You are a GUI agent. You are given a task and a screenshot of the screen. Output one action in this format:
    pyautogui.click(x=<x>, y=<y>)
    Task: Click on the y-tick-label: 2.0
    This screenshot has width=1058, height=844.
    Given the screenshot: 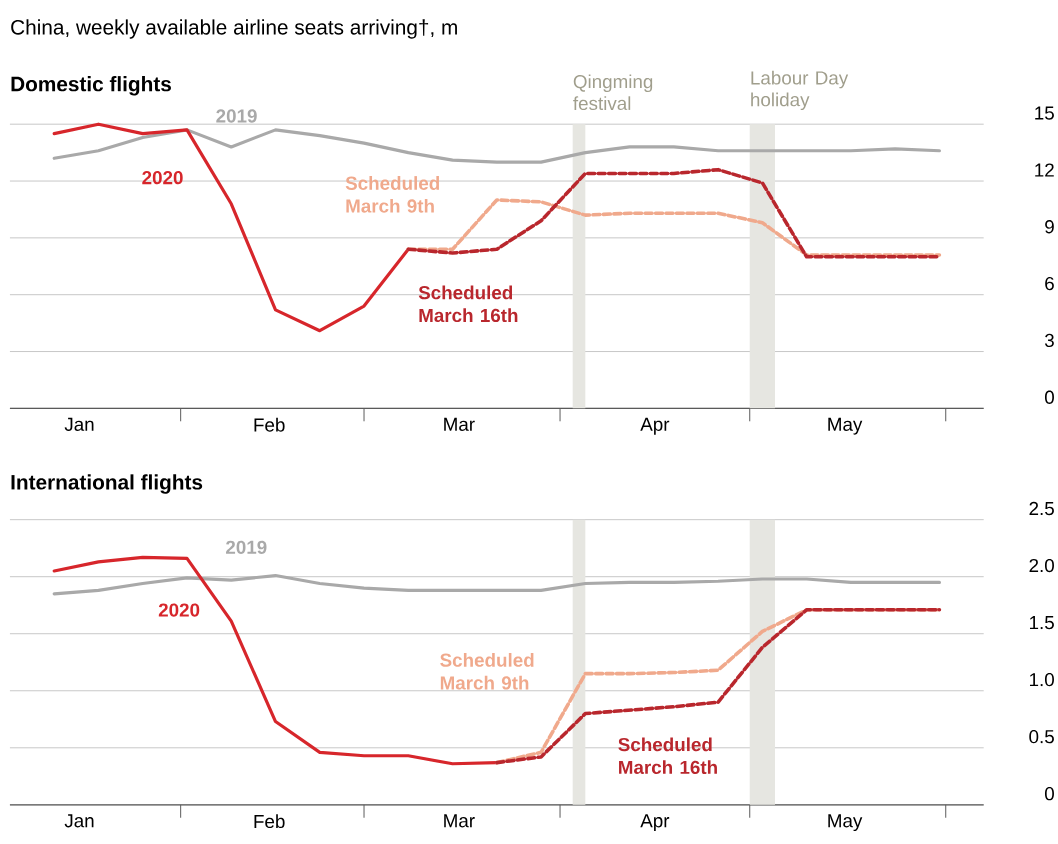 What is the action you would take?
    pyautogui.click(x=1041, y=566)
    